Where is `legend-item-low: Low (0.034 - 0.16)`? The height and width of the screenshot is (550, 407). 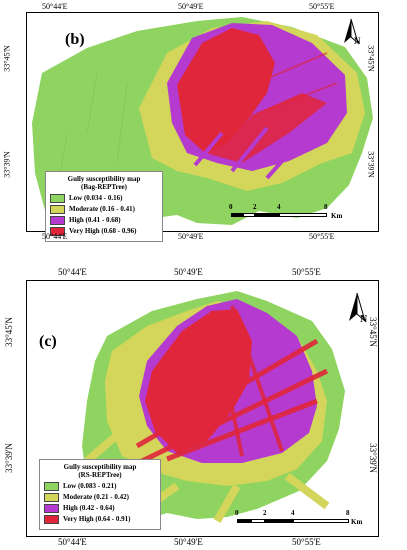 legend-item-low: Low (0.034 - 0.16) is located at coordinates (104, 198).